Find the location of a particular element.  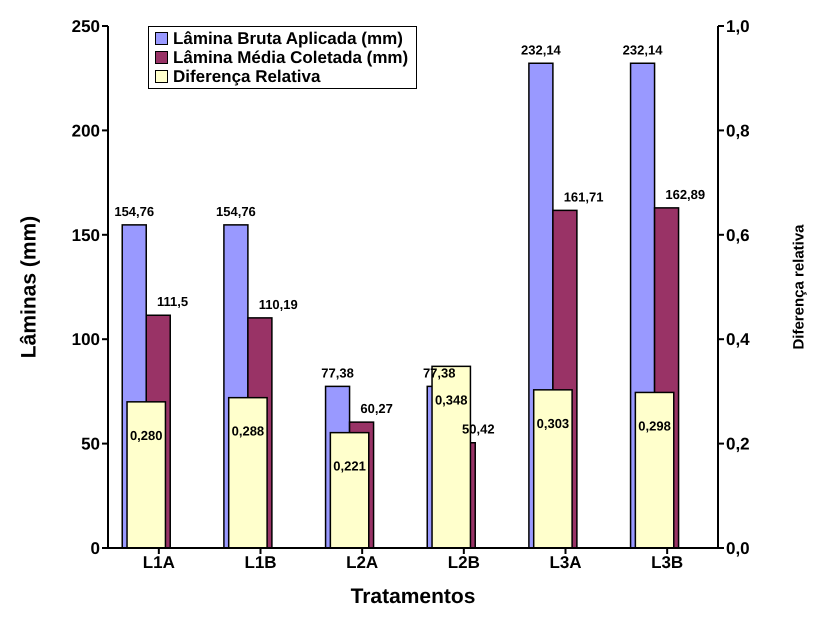

y-tick-label: 50 is located at coordinates (90, 444).